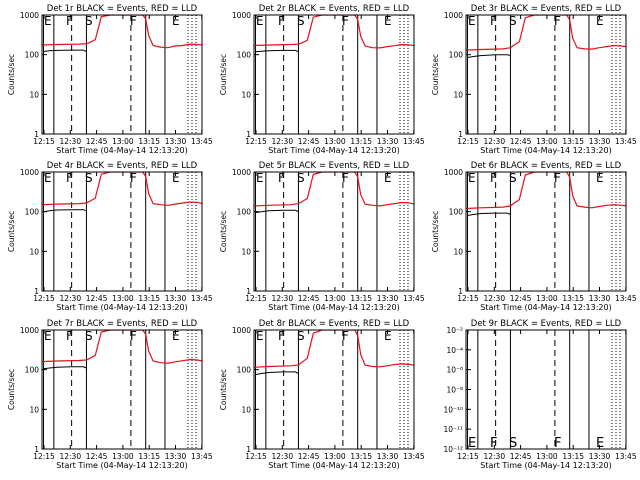  What do you see at coordinates (334, 324) in the screenshot?
I see `chart-title: Det 8r BLACK = Events, RED = LLD` at bounding box center [334, 324].